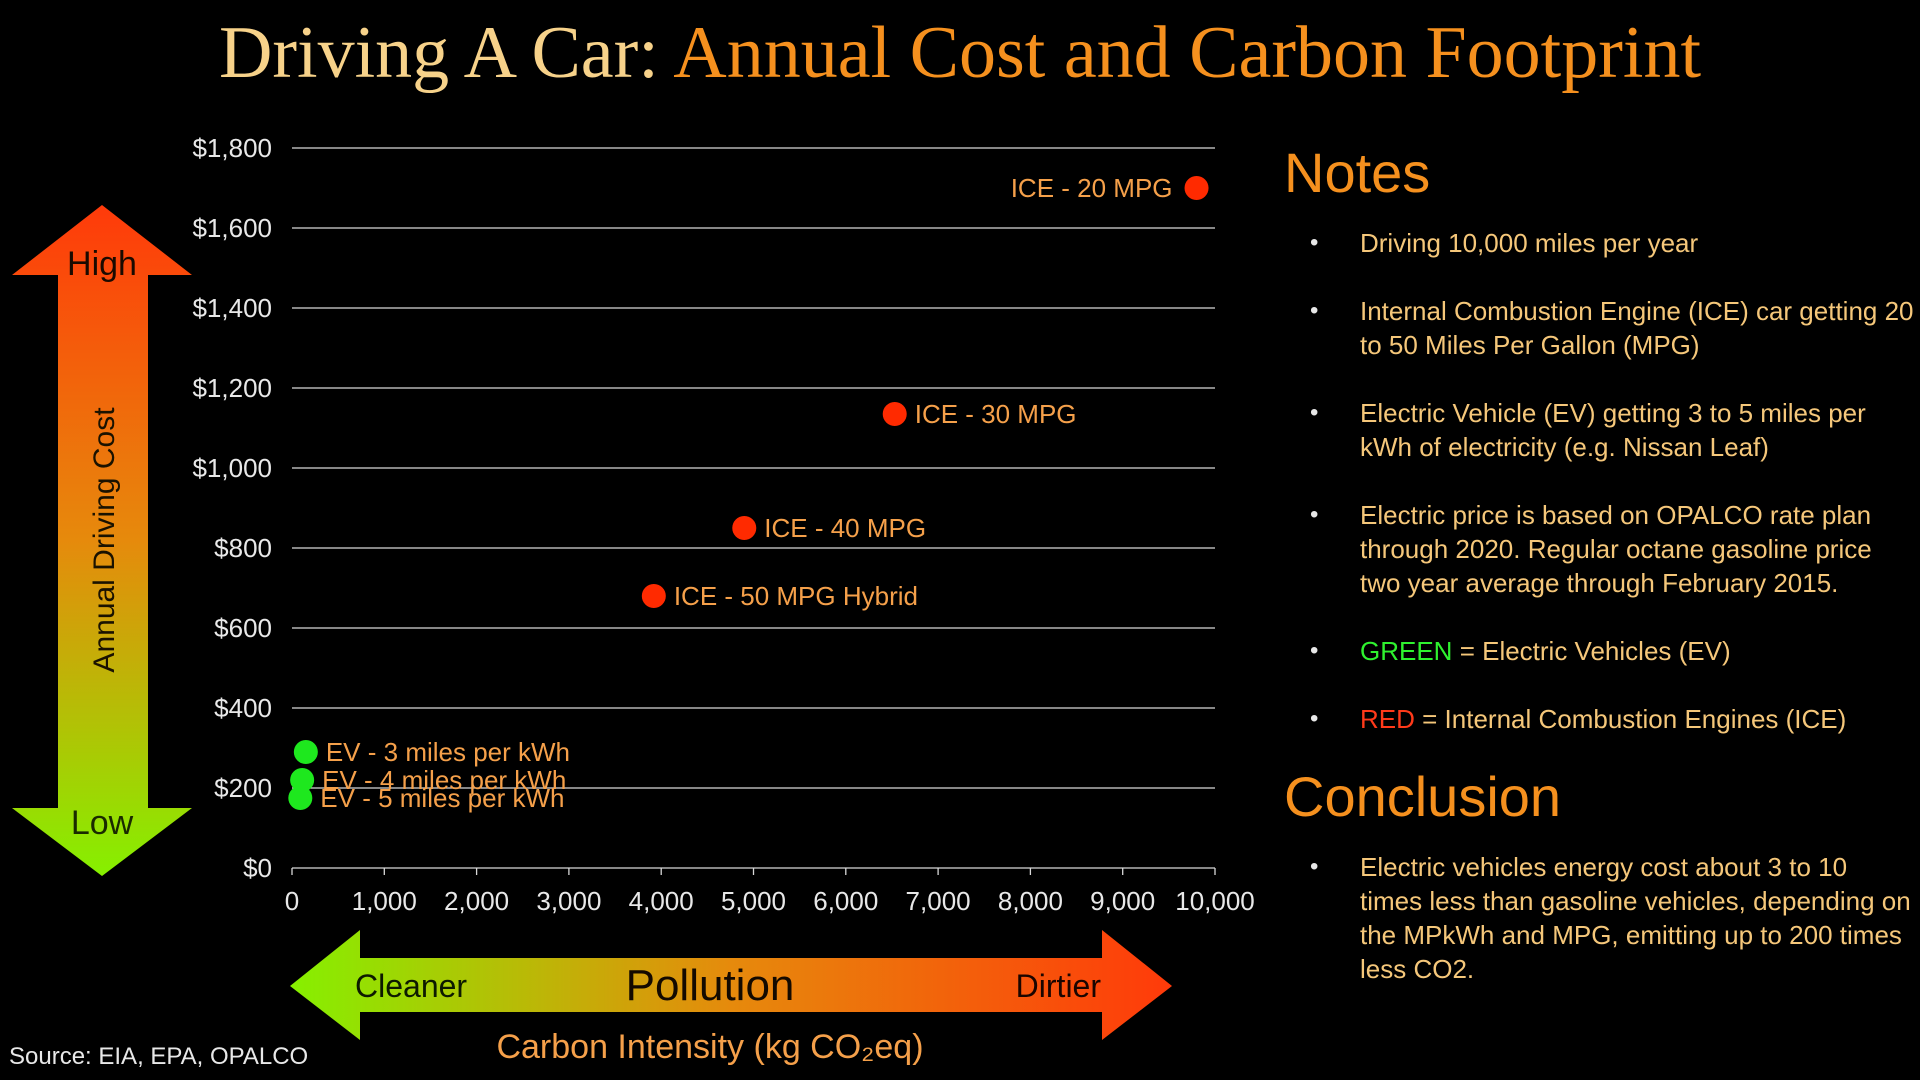 Image resolution: width=1920 pixels, height=1080 pixels. What do you see at coordinates (448, 752) in the screenshot?
I see `data-point-label: EV - 3 miles per kWh` at bounding box center [448, 752].